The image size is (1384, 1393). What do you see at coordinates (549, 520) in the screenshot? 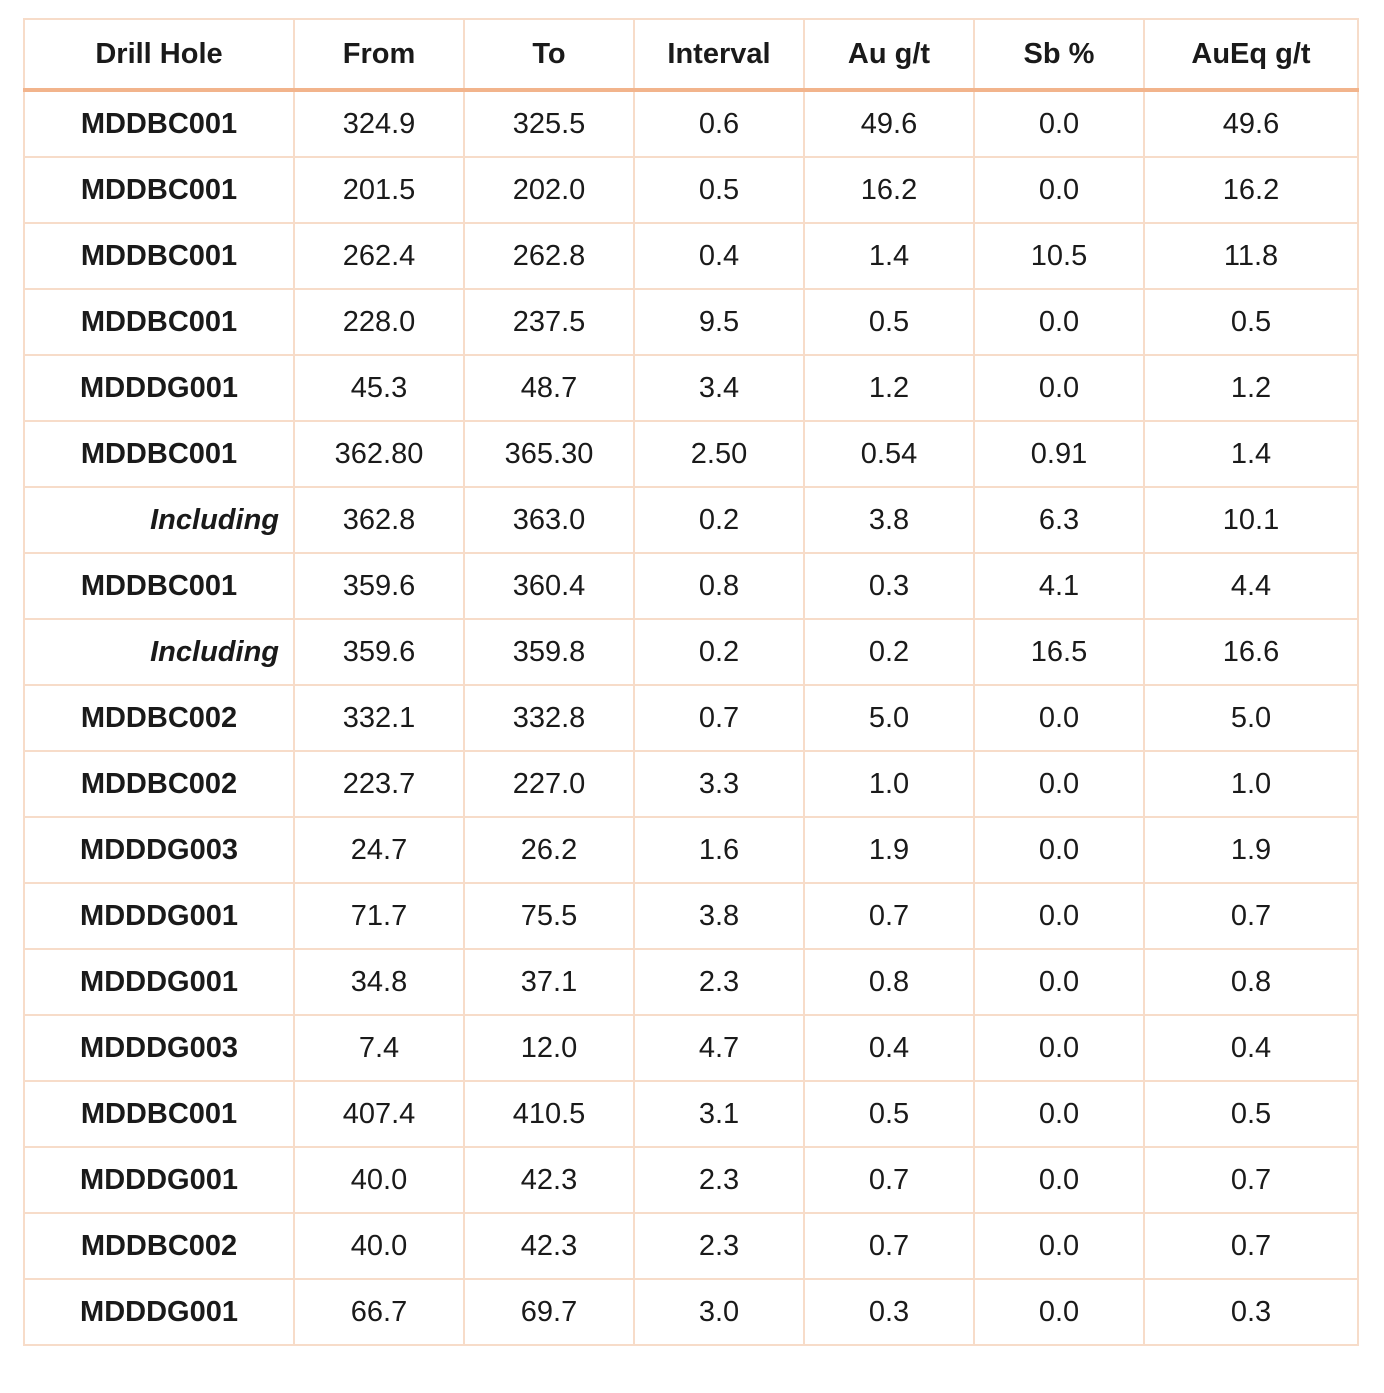
I see `cell-to: 363.0` at bounding box center [549, 520].